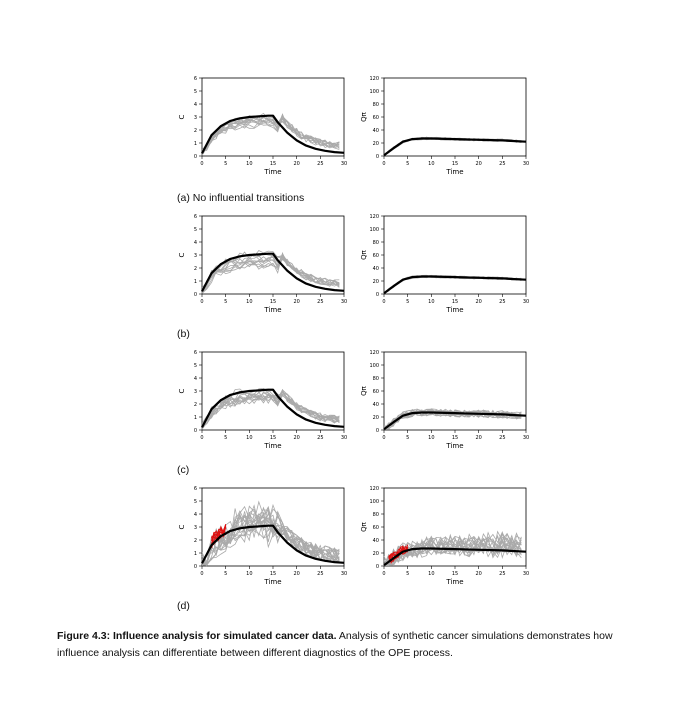  I want to click on y-tick-label: 1, so click(195, 418).